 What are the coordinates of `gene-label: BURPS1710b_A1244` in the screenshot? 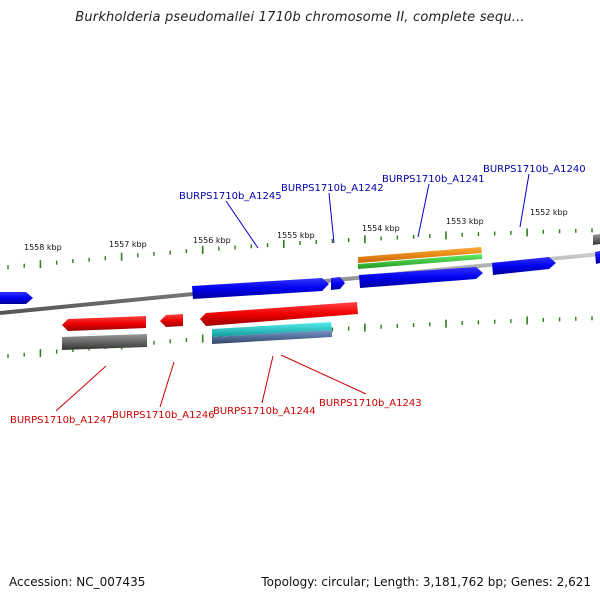 It's located at (264, 411).